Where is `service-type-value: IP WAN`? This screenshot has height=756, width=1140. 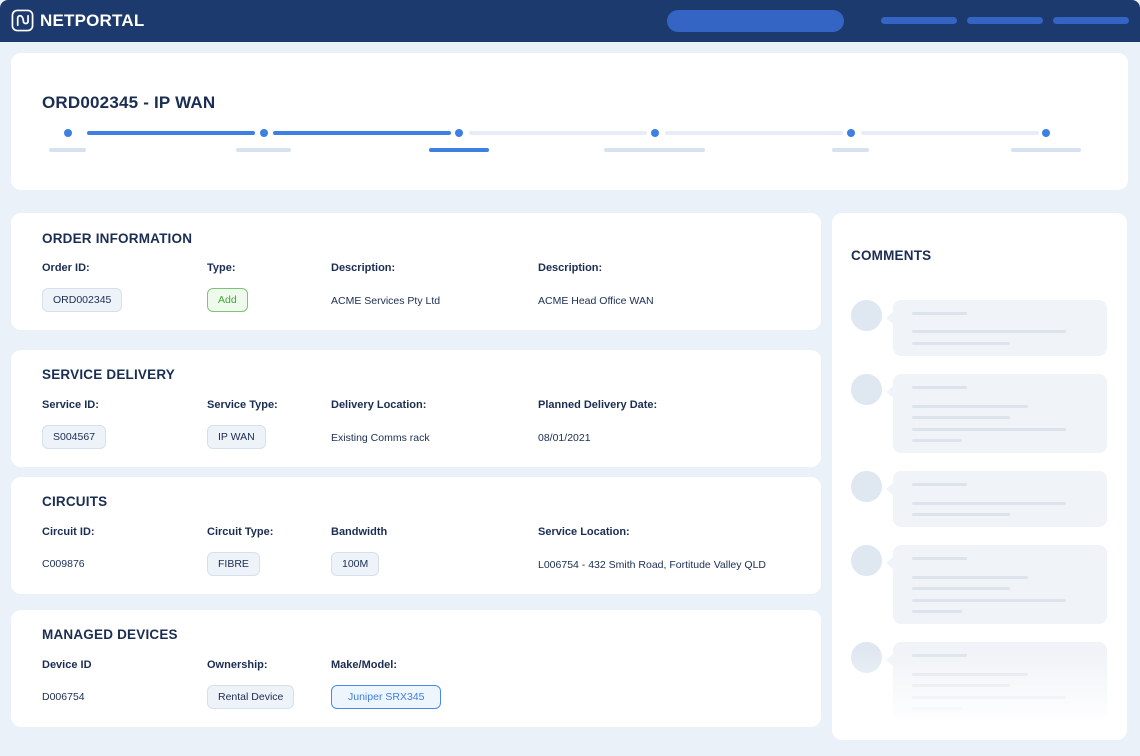
service-type-value: IP WAN is located at coordinates (236, 437).